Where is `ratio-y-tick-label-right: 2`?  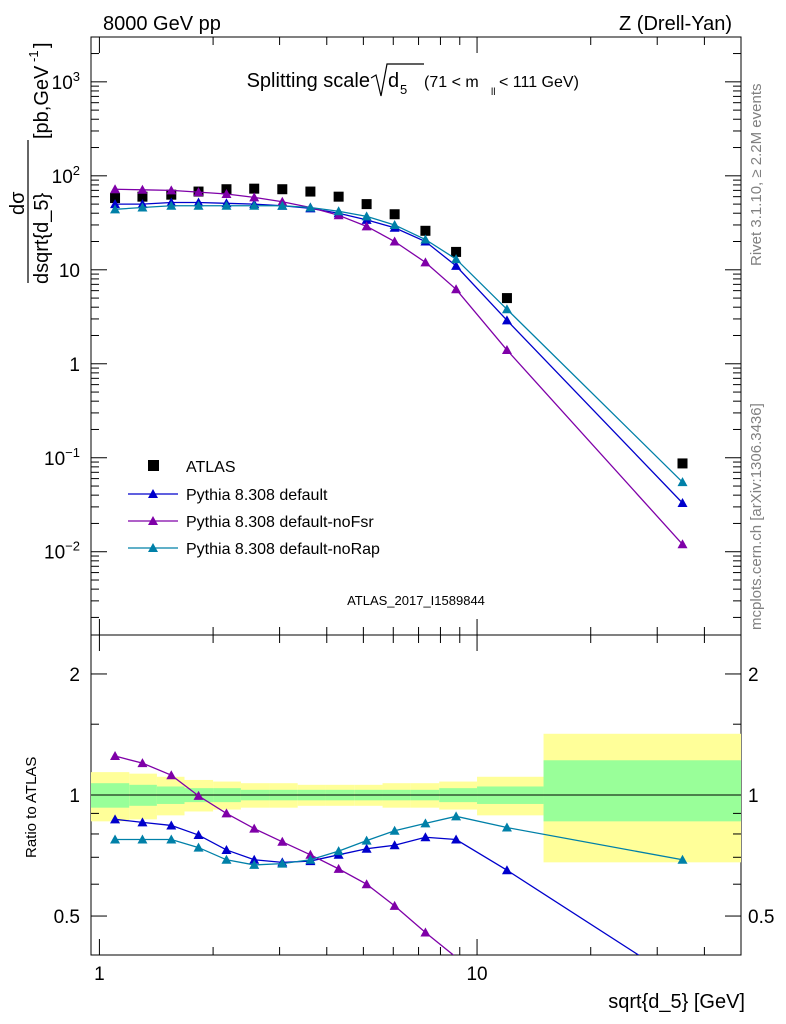 ratio-y-tick-label-right: 2 is located at coordinates (753, 675).